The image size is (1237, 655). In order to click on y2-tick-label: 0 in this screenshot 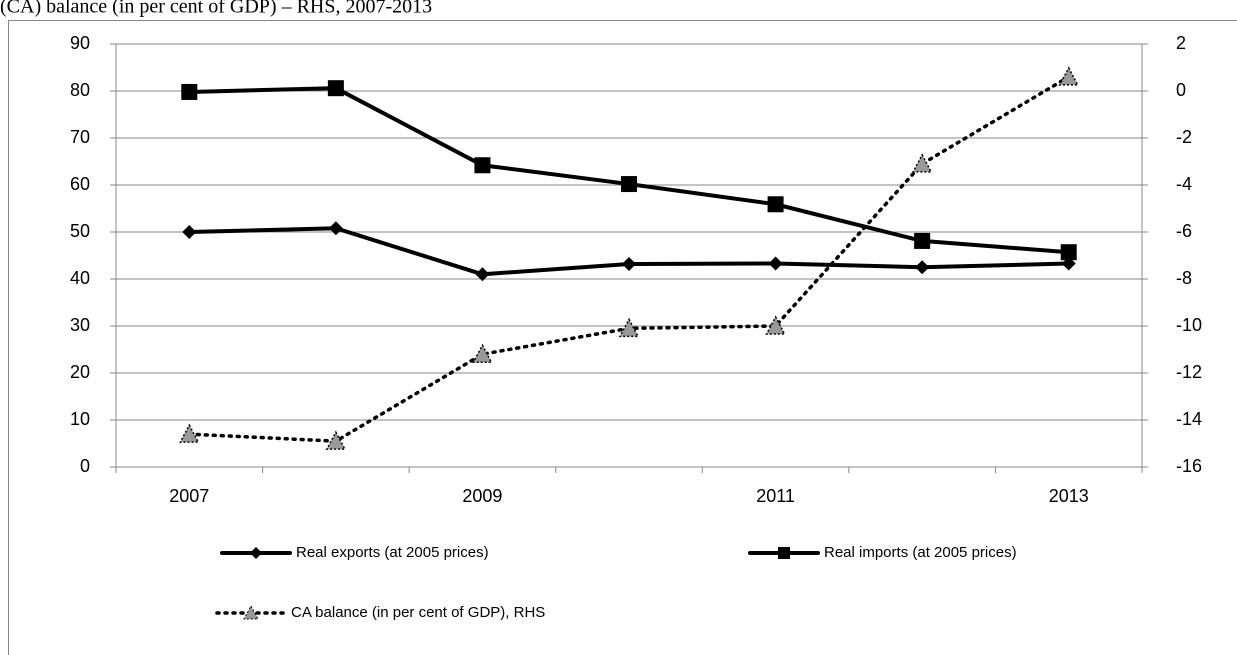, I will do `click(1181, 90)`.